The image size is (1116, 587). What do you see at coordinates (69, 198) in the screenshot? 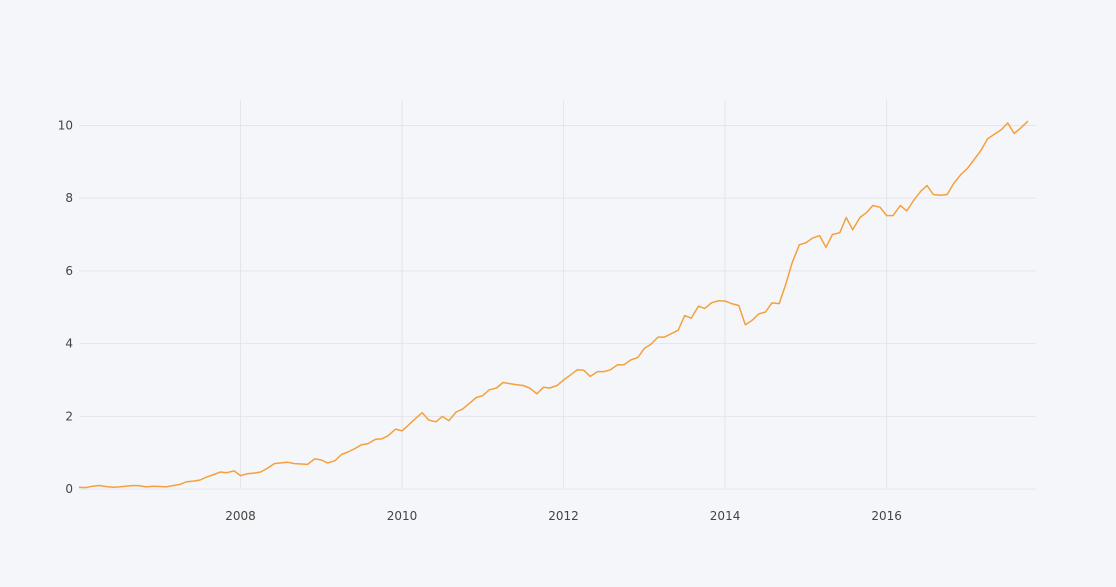
I see `y-tick-label: 8` at bounding box center [69, 198].